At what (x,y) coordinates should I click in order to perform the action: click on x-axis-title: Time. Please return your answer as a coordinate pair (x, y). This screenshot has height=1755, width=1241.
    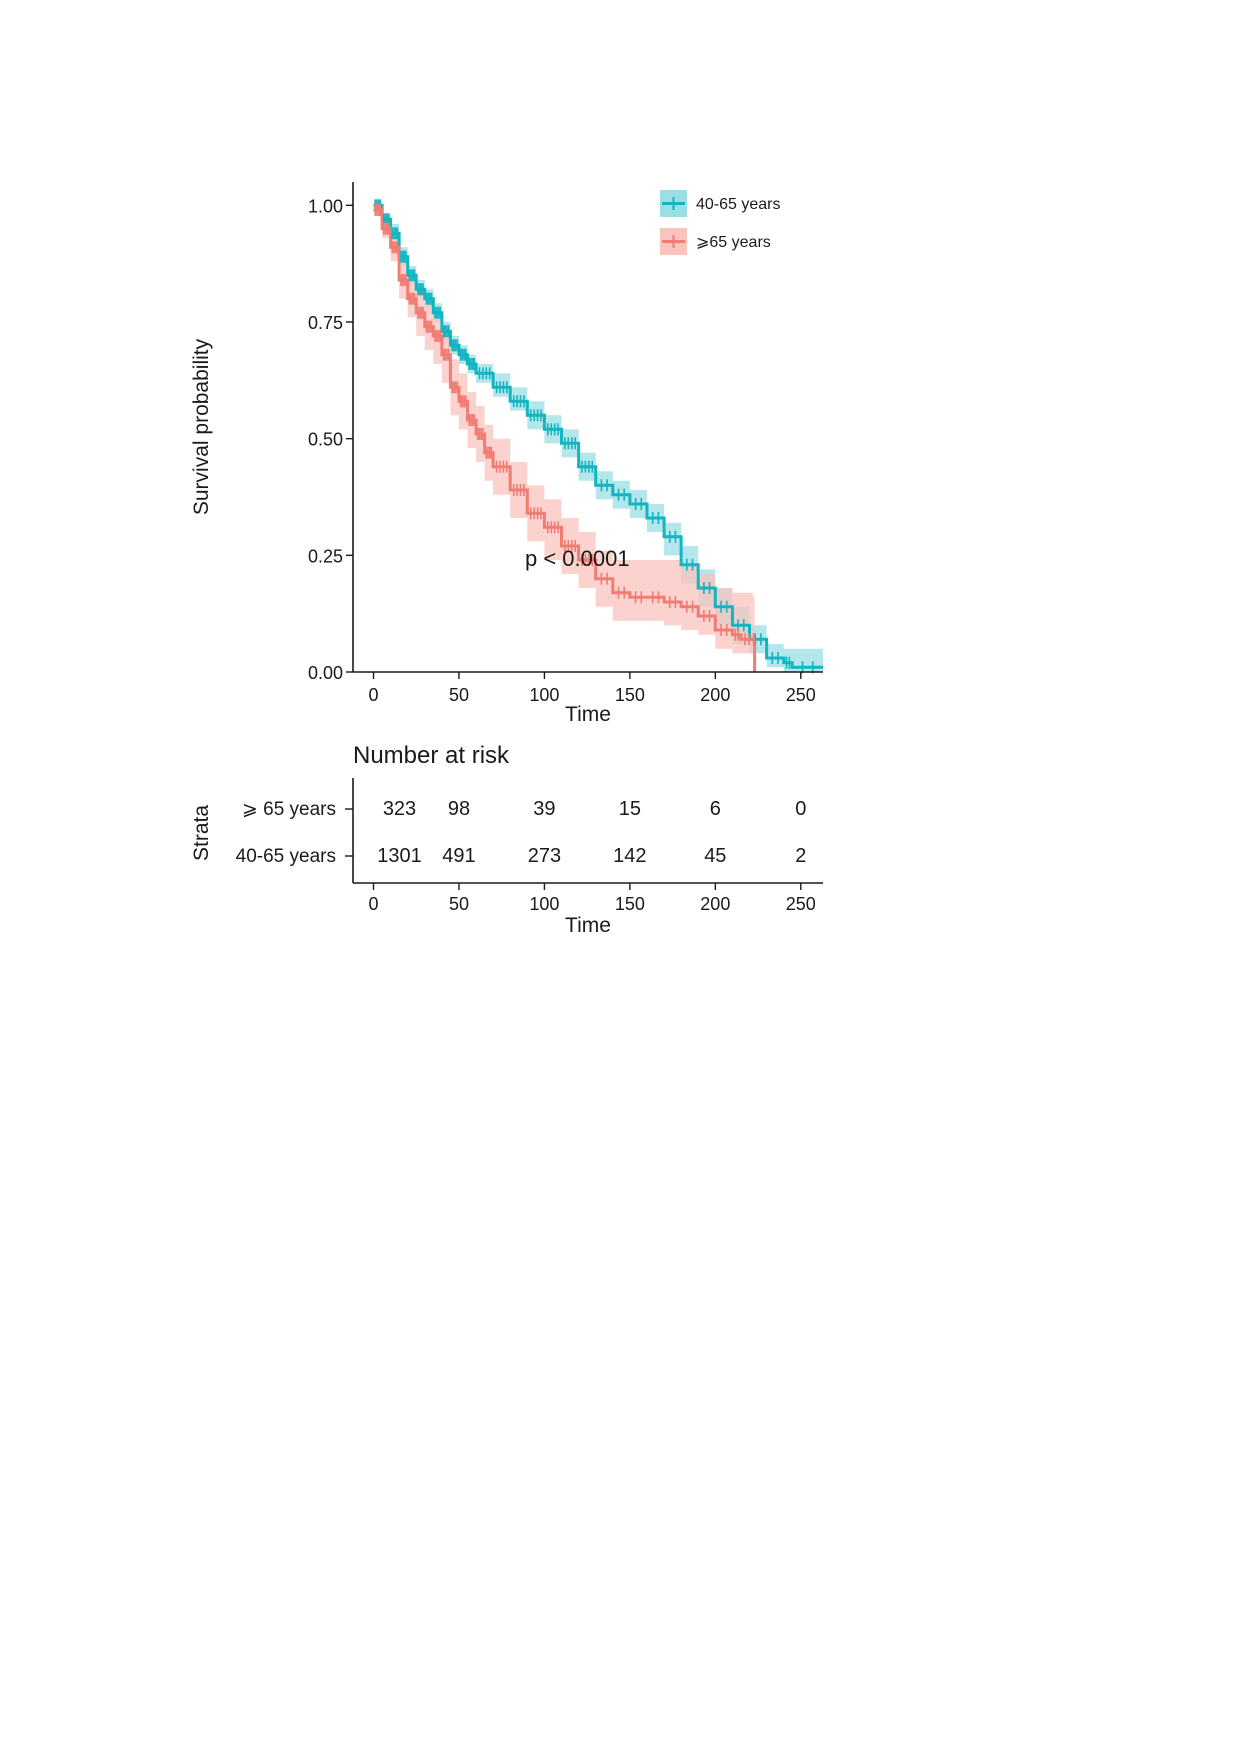
    Looking at the image, I should click on (588, 714).